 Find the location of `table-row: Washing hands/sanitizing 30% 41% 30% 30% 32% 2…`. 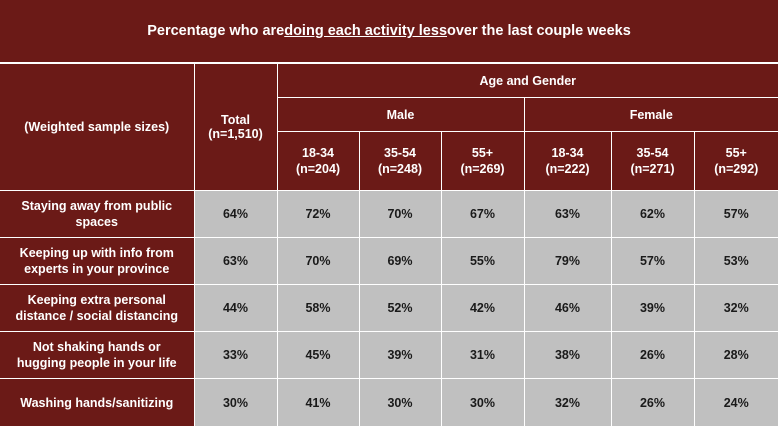

table-row: Washing hands/sanitizing 30% 41% 30% 30% 32% 2… is located at coordinates (389, 402).